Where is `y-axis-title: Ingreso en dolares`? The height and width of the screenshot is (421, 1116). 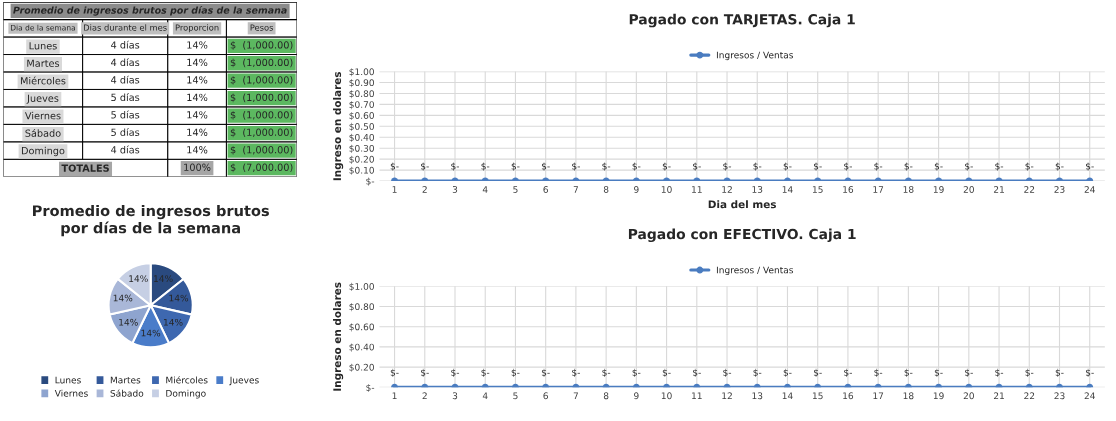 y-axis-title: Ingreso en dolares is located at coordinates (338, 126).